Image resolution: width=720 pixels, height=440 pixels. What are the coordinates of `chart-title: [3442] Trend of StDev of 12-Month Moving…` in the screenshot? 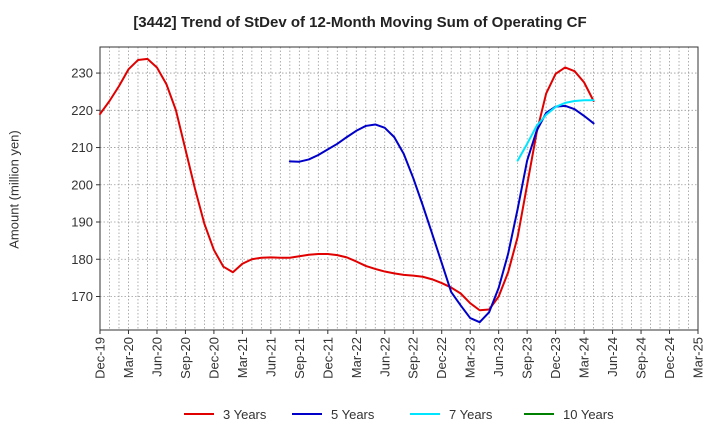 It's located at (360, 22).